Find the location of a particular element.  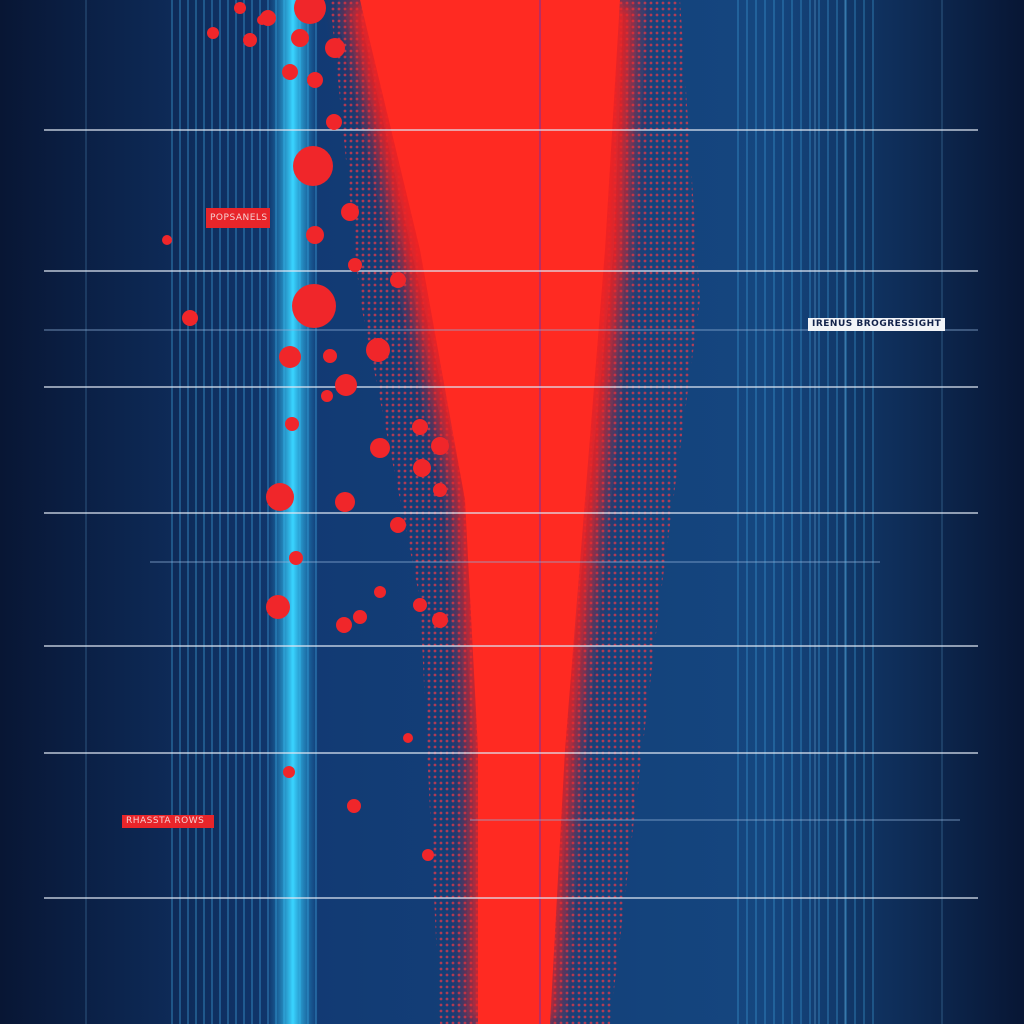

label-left-bottom: RHASSTA ROWS is located at coordinates (168, 821).